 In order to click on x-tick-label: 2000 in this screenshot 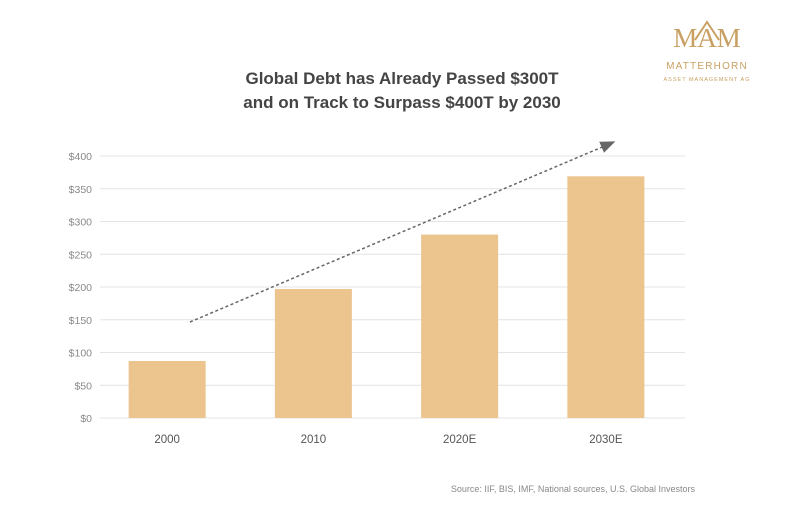, I will do `click(167, 440)`.